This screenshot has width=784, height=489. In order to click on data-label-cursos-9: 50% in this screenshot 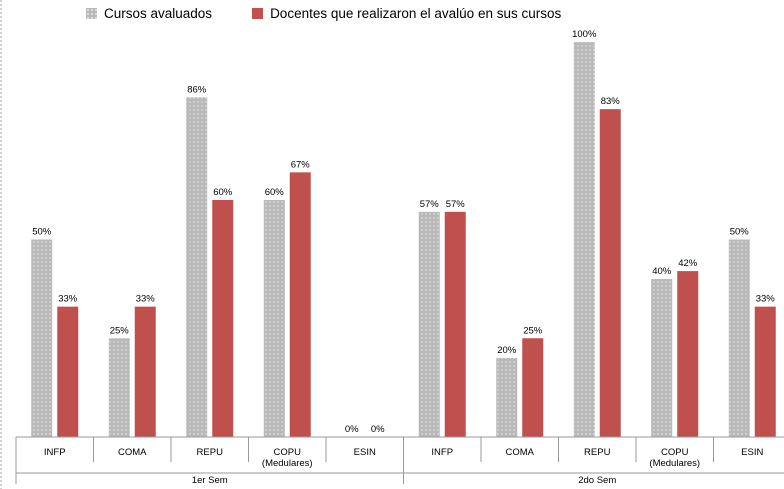, I will do `click(740, 232)`.